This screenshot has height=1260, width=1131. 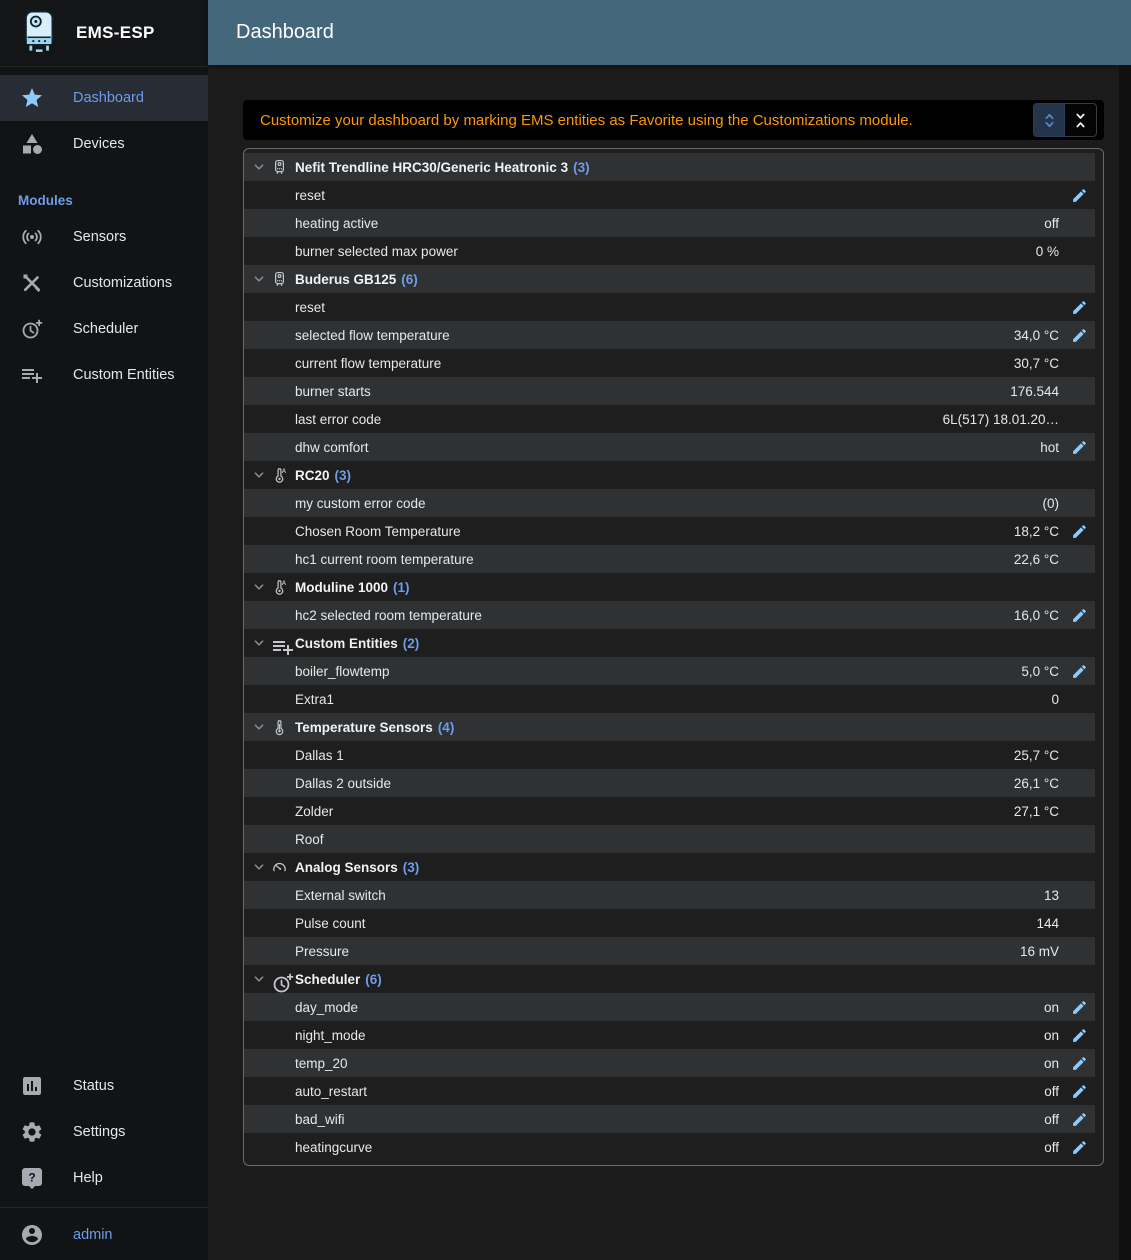 What do you see at coordinates (1081, 120) in the screenshot?
I see `collapse-all-button` at bounding box center [1081, 120].